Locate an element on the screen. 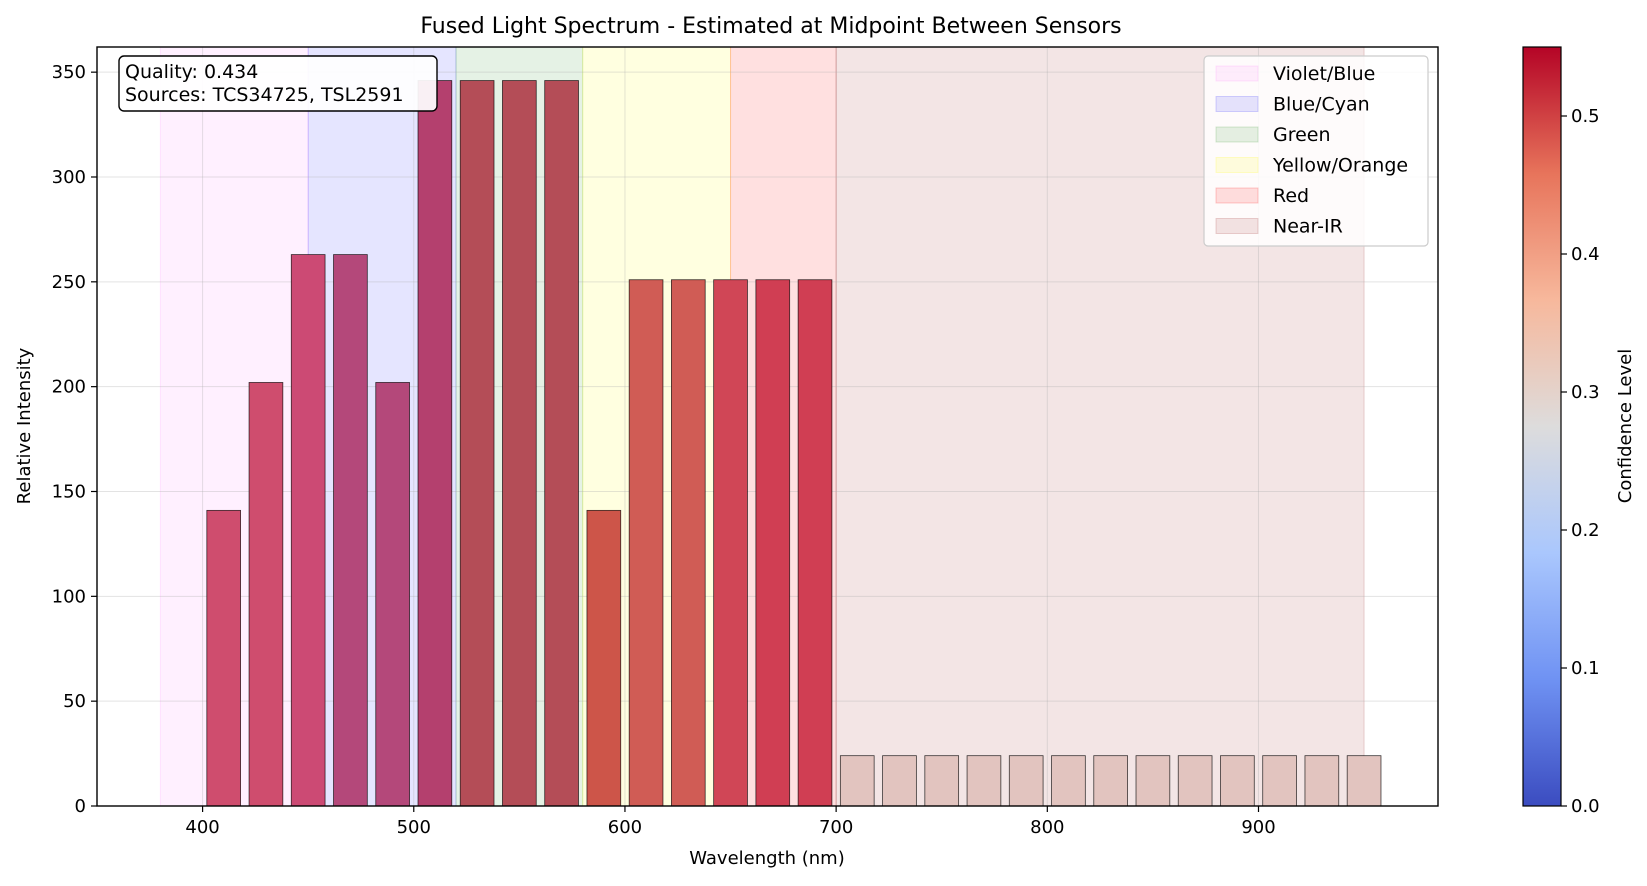 Image resolution: width=1647 pixels, height=886 pixels. x-tick-label-2: 600 is located at coordinates (625, 827).